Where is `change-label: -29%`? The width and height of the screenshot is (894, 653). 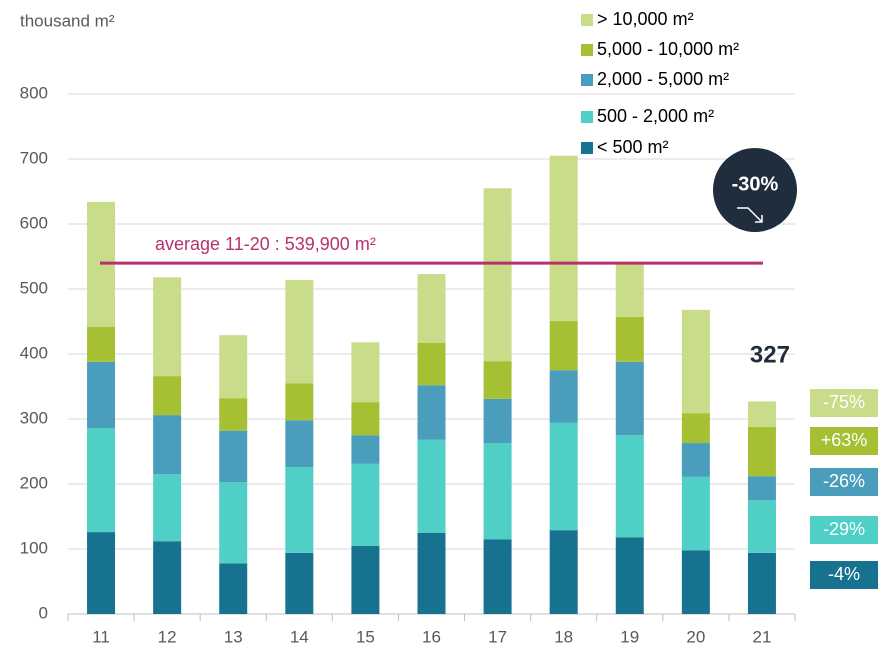
change-label: -29% is located at coordinates (844, 529).